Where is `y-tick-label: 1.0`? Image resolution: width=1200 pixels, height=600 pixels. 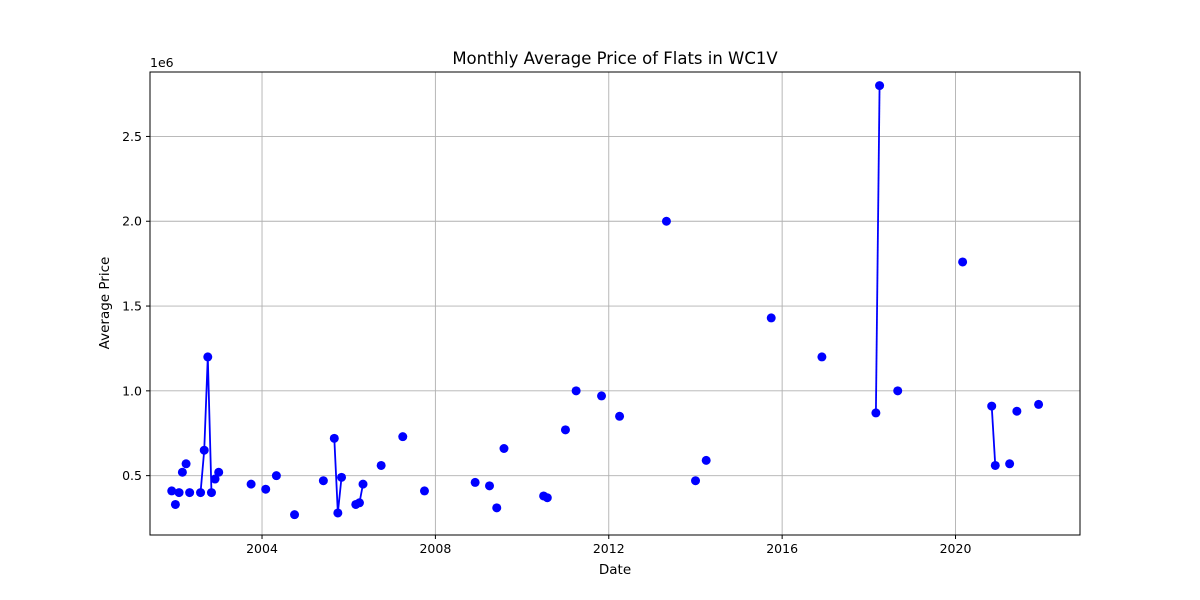 y-tick-label: 1.0 is located at coordinates (132, 390).